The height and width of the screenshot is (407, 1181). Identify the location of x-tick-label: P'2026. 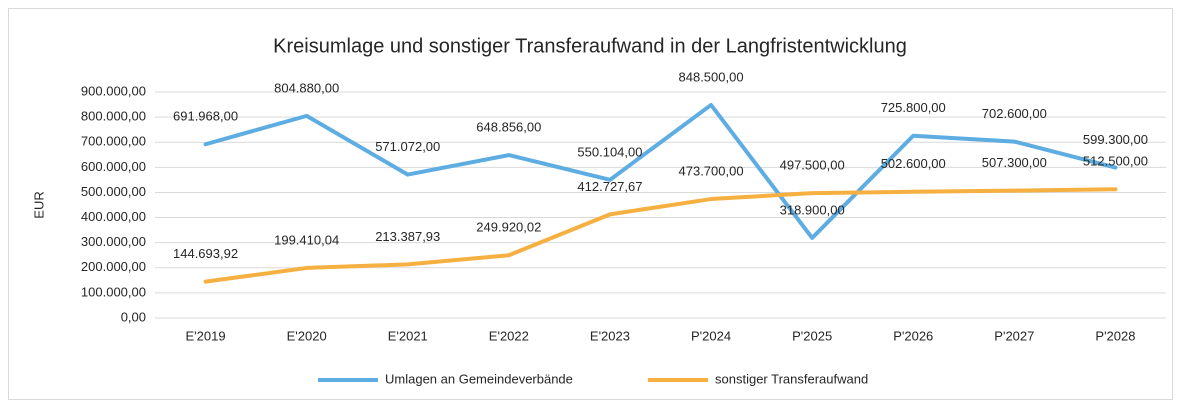
(913, 335).